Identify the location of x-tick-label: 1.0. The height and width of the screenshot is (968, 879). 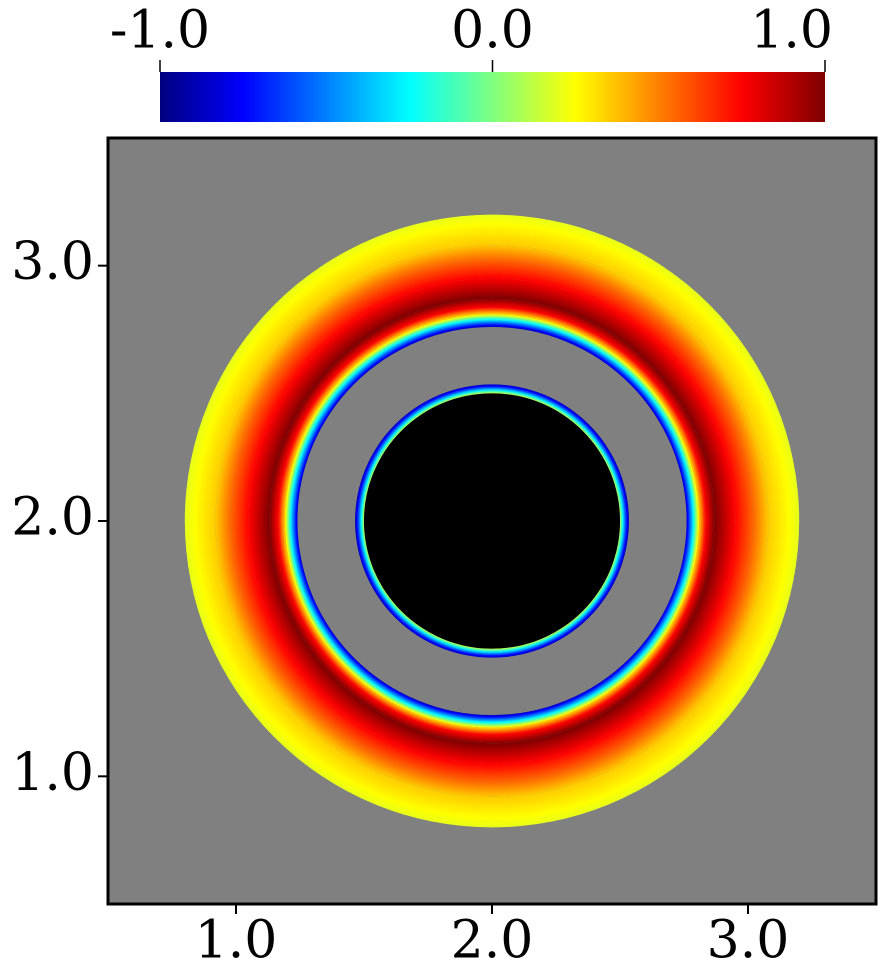
(236, 939).